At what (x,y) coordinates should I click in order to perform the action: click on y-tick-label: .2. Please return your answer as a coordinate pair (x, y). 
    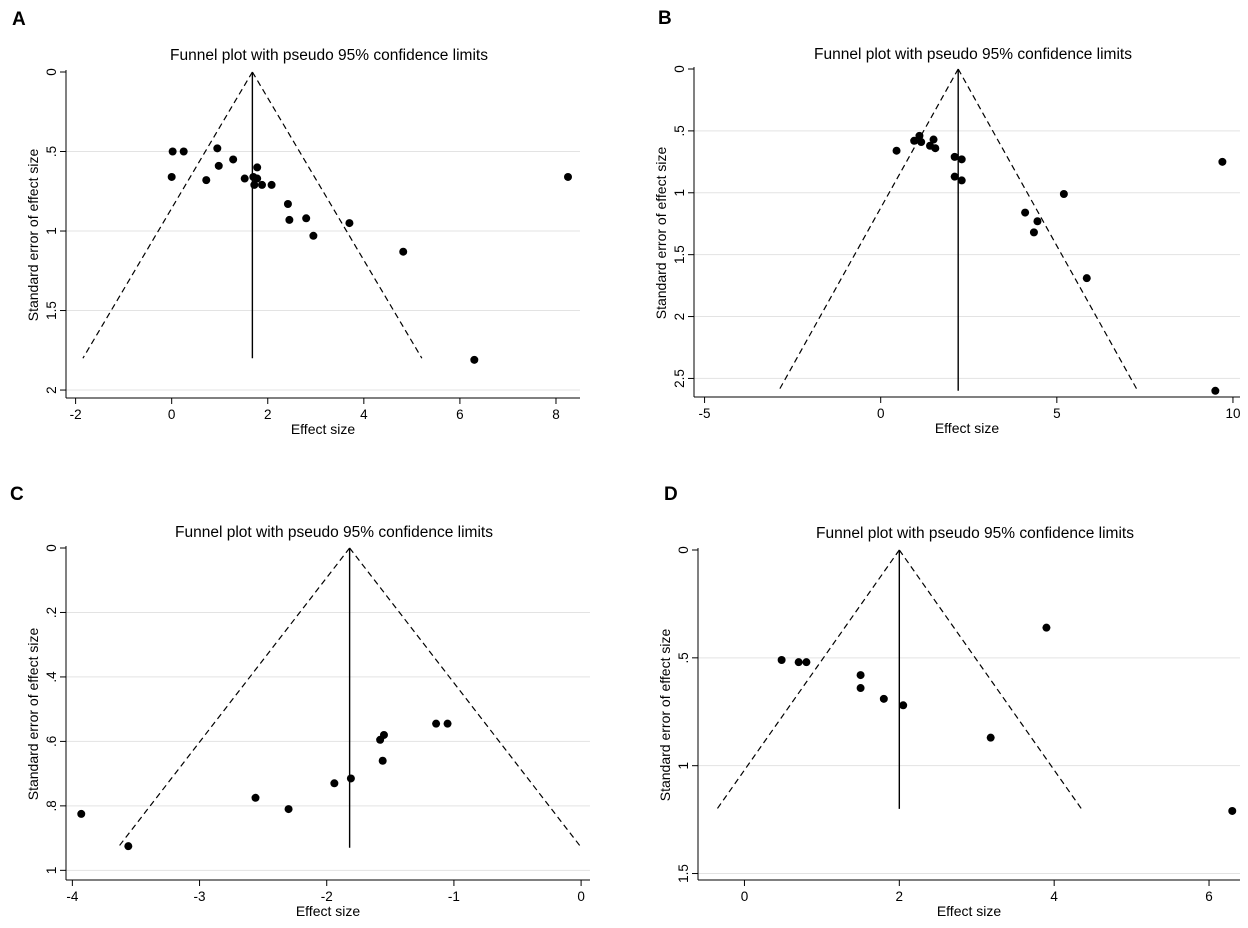
    Looking at the image, I should click on (51, 612).